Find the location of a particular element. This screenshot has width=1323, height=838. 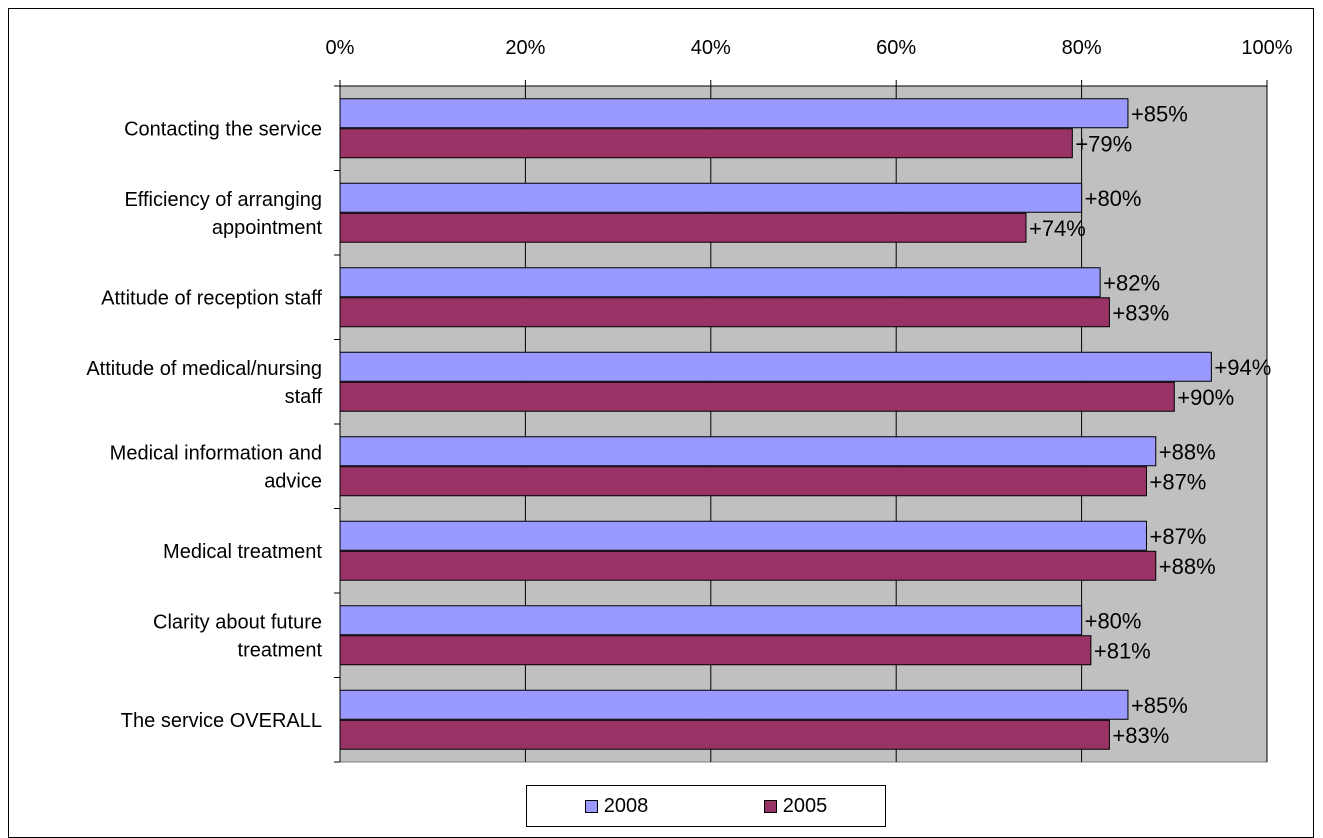

legend-item-2008: 2008 is located at coordinates (616, 806).